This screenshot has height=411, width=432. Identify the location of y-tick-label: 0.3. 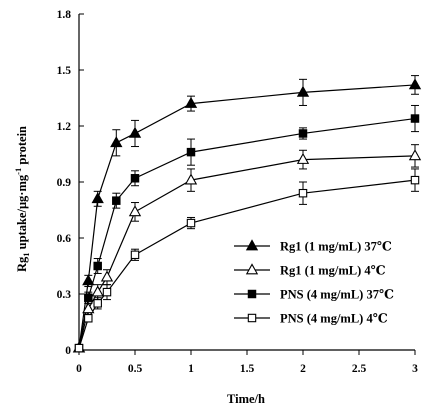
(64, 295).